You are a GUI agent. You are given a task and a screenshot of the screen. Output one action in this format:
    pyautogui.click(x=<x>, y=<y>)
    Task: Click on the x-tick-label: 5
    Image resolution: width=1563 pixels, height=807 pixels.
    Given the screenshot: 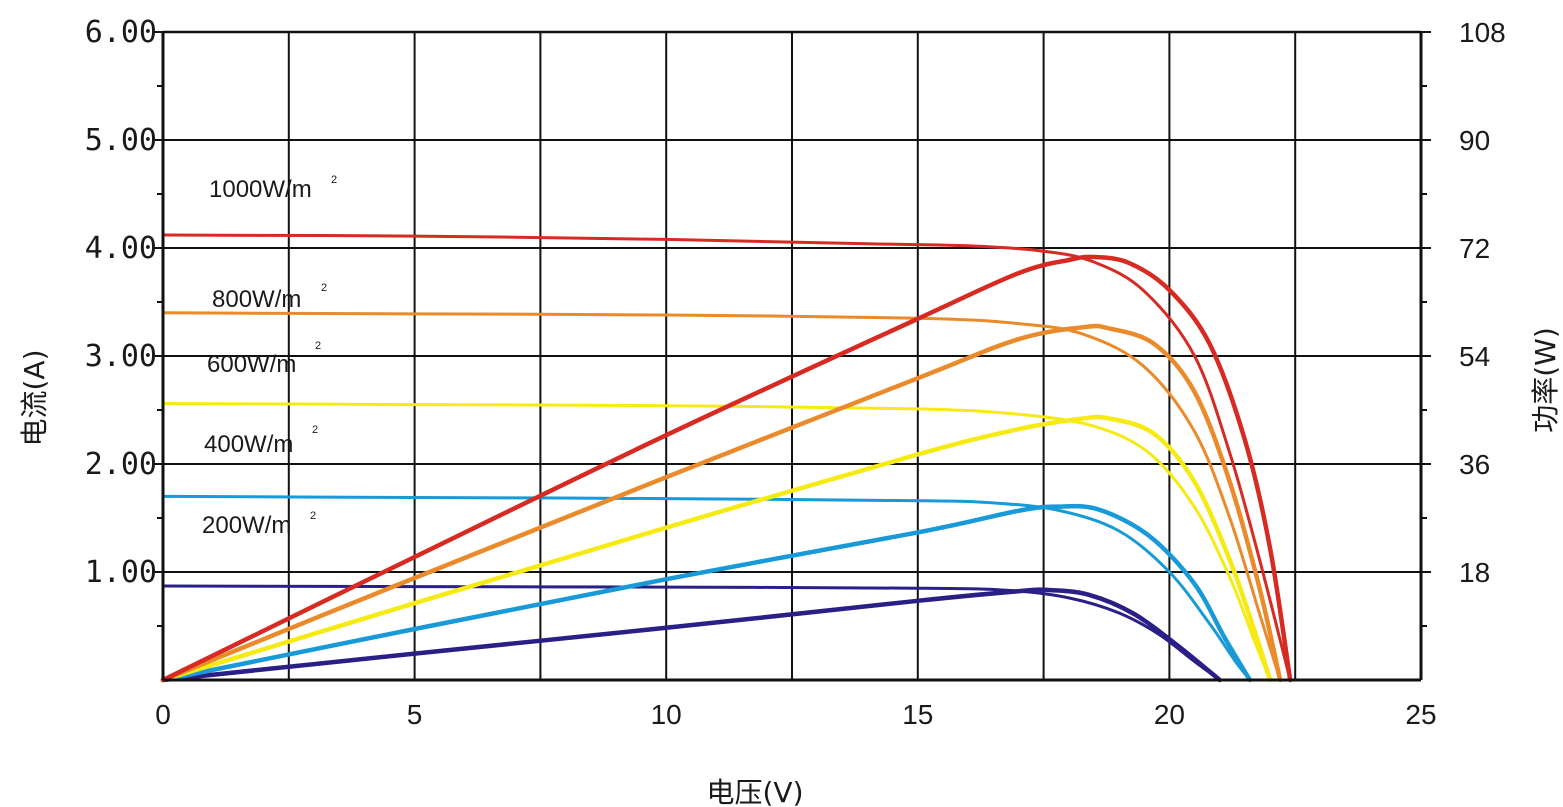 What is the action you would take?
    pyautogui.click(x=415, y=714)
    